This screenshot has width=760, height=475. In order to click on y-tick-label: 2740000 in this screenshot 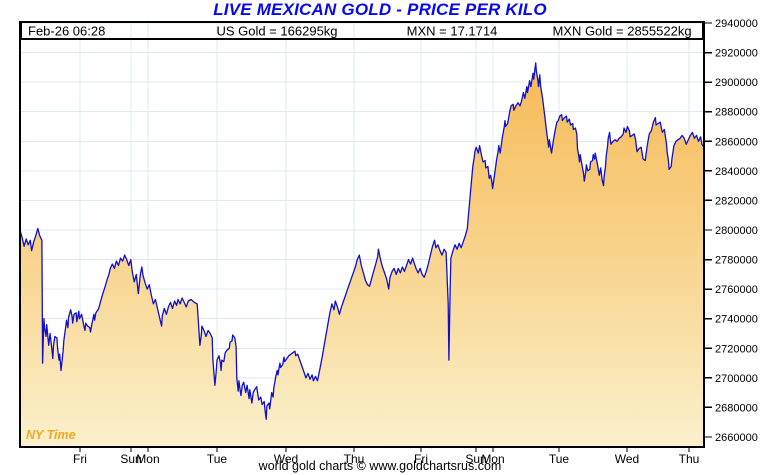, I will do `click(736, 320)`.